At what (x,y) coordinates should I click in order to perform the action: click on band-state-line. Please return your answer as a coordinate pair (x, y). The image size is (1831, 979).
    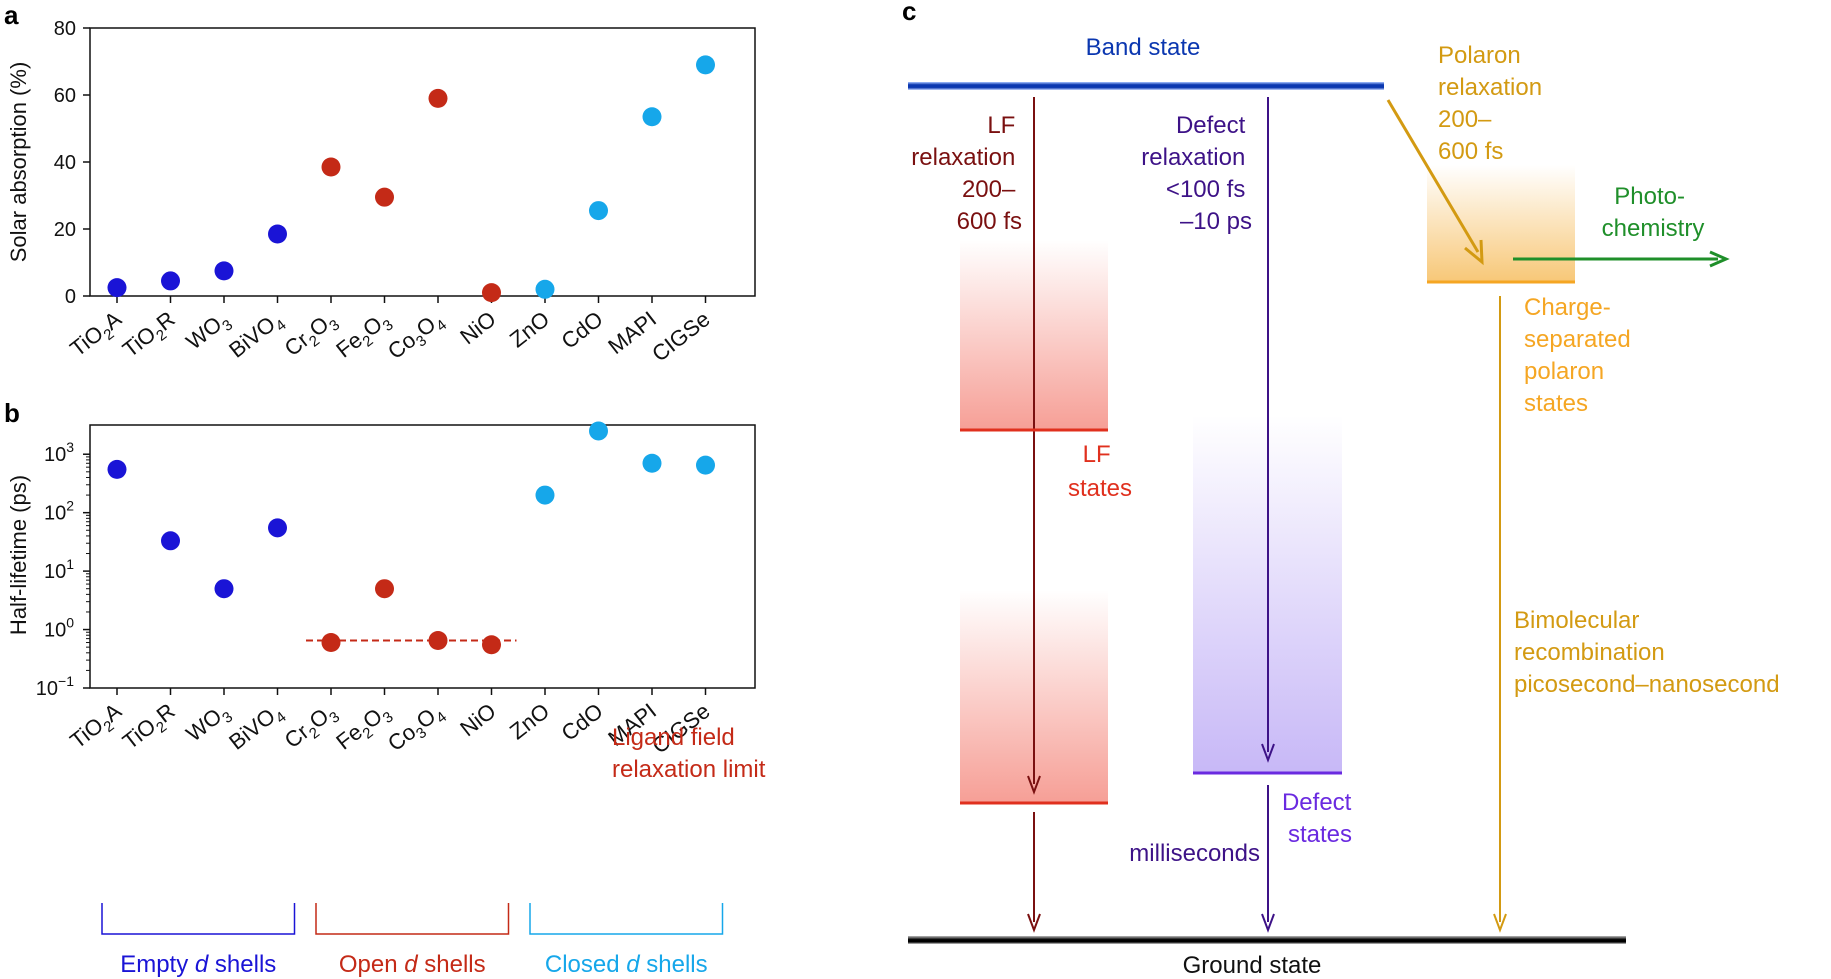
    Looking at the image, I should click on (1146, 86).